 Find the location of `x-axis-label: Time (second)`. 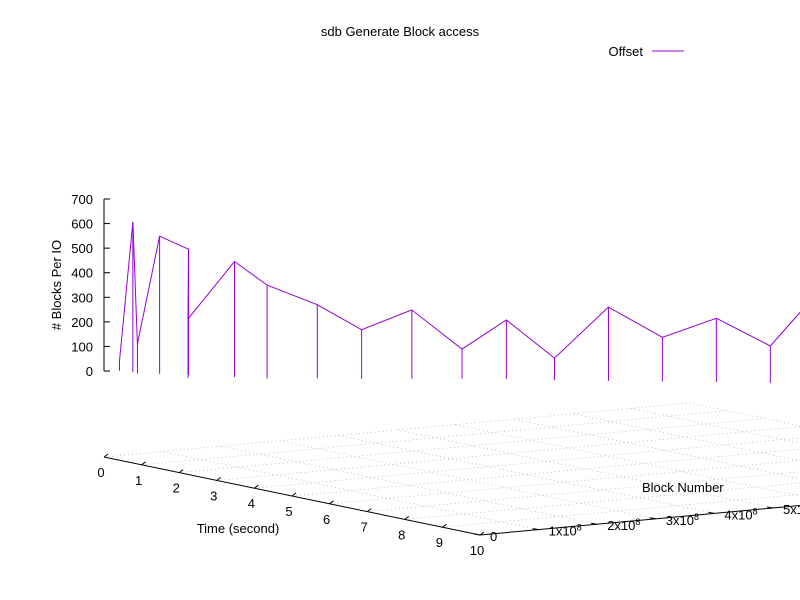

x-axis-label: Time (second) is located at coordinates (238, 528).